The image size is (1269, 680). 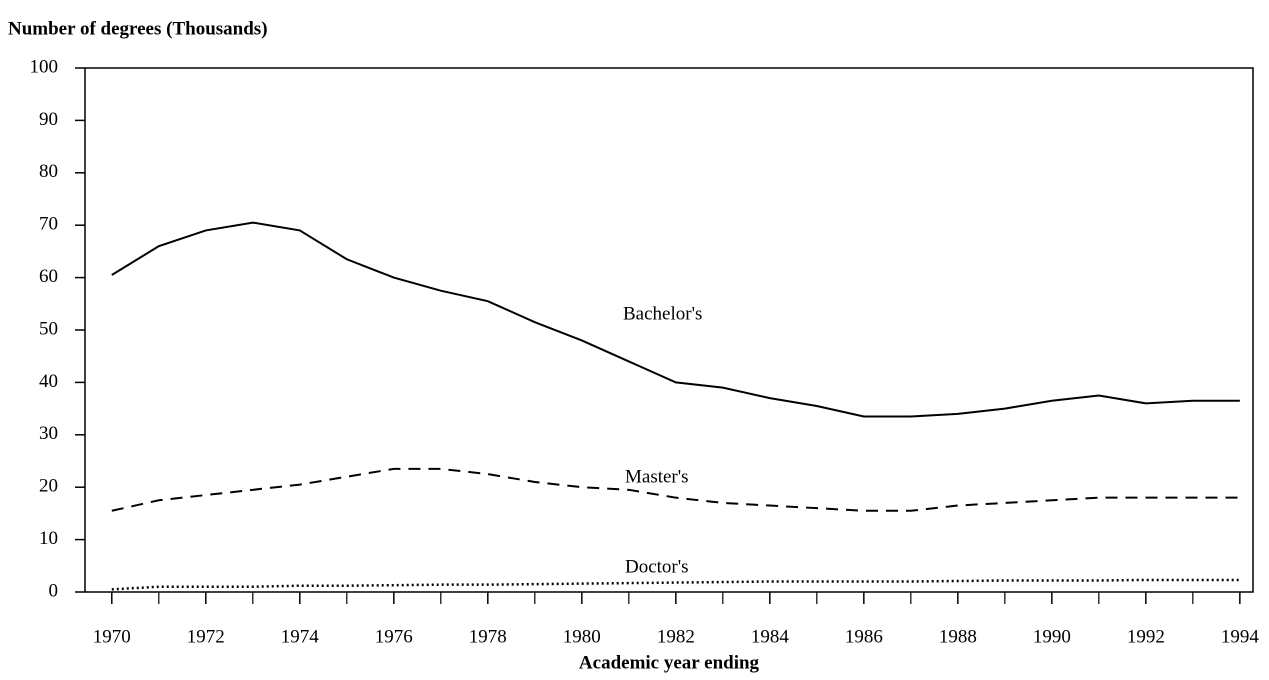 I want to click on y-tick-label: 60, so click(x=48, y=276).